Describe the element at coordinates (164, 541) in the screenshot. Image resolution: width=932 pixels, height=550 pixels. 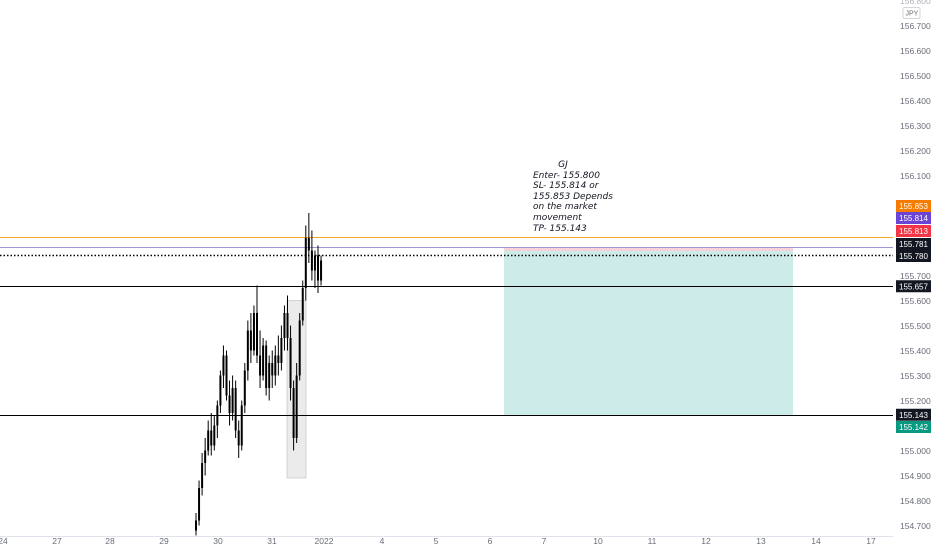
I see `x-tick-label: 29` at that location.